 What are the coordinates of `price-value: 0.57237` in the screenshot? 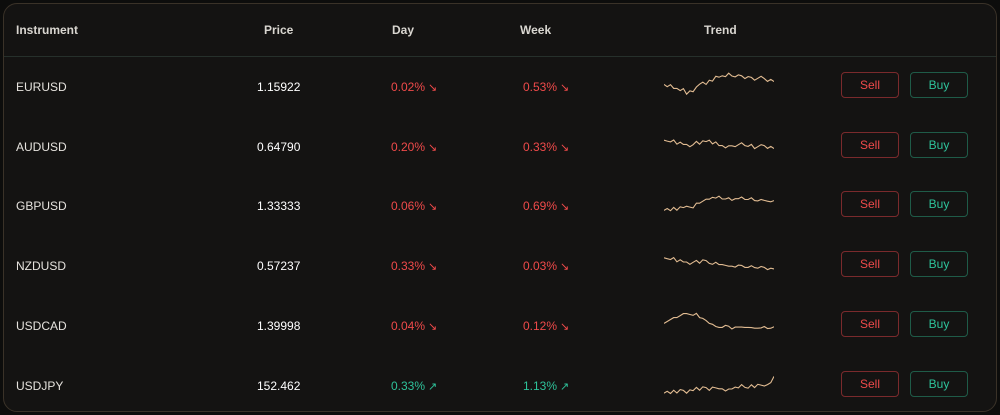 It's located at (279, 266).